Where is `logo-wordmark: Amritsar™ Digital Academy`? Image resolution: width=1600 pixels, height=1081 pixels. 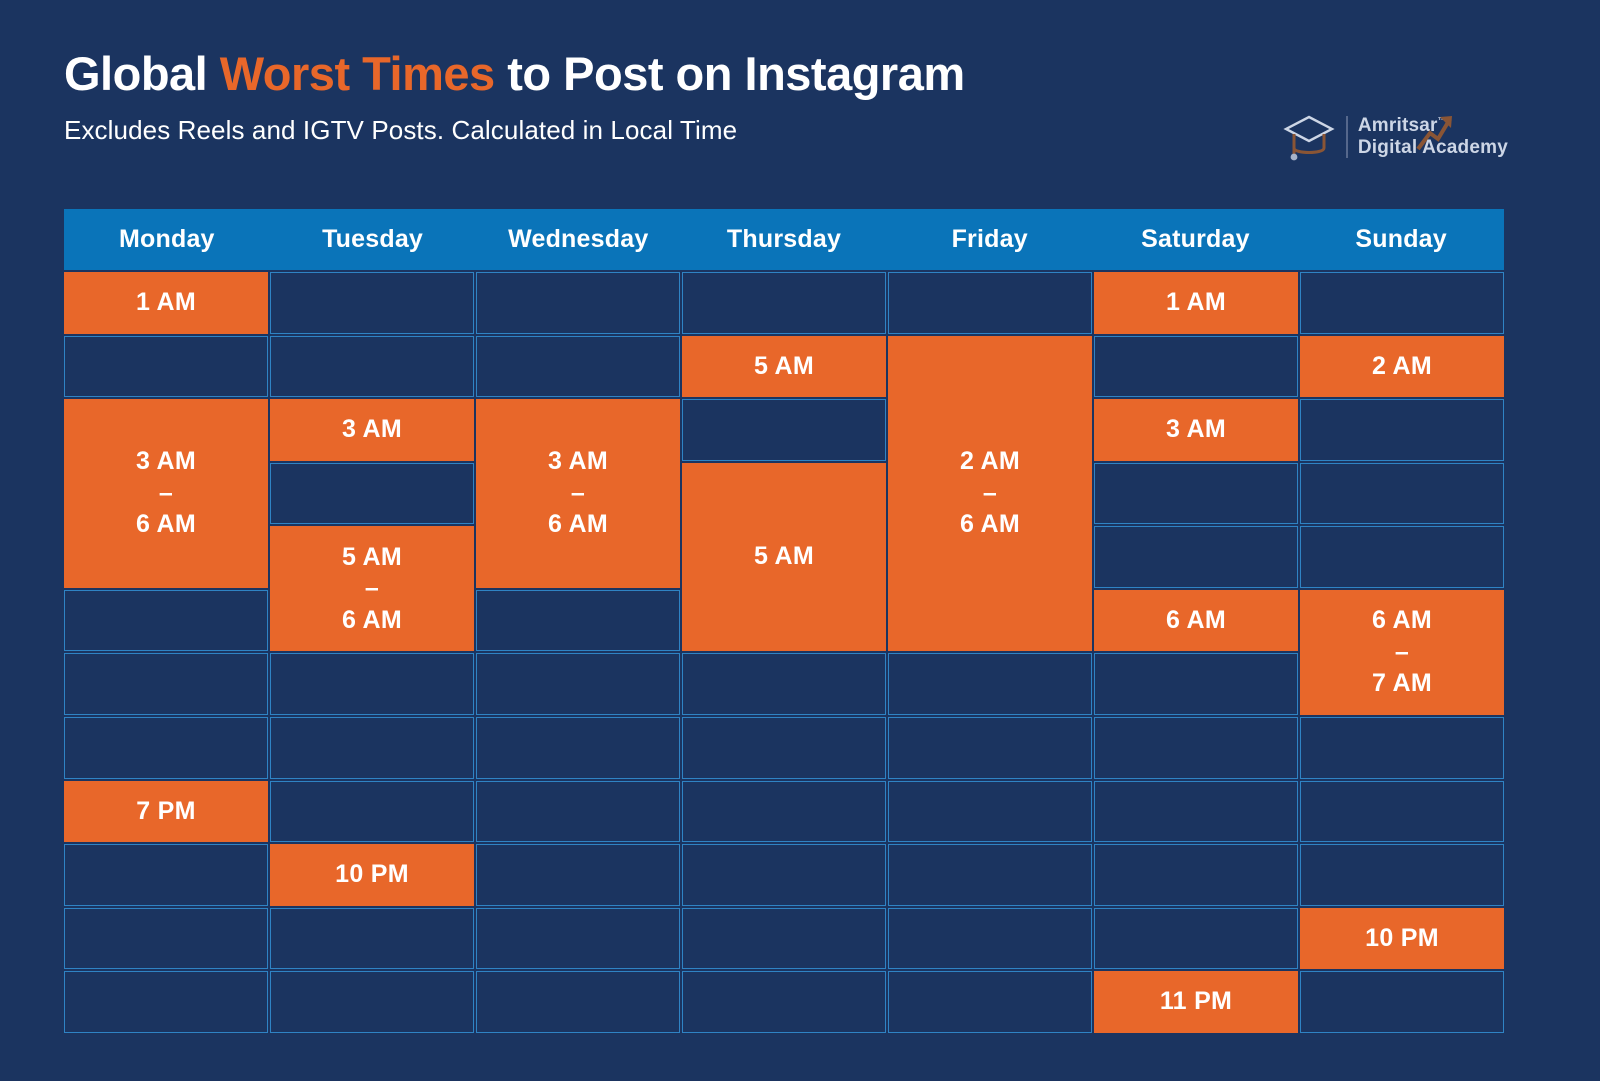
logo-wordmark: Amritsar™ Digital Academy is located at coordinates (1433, 137).